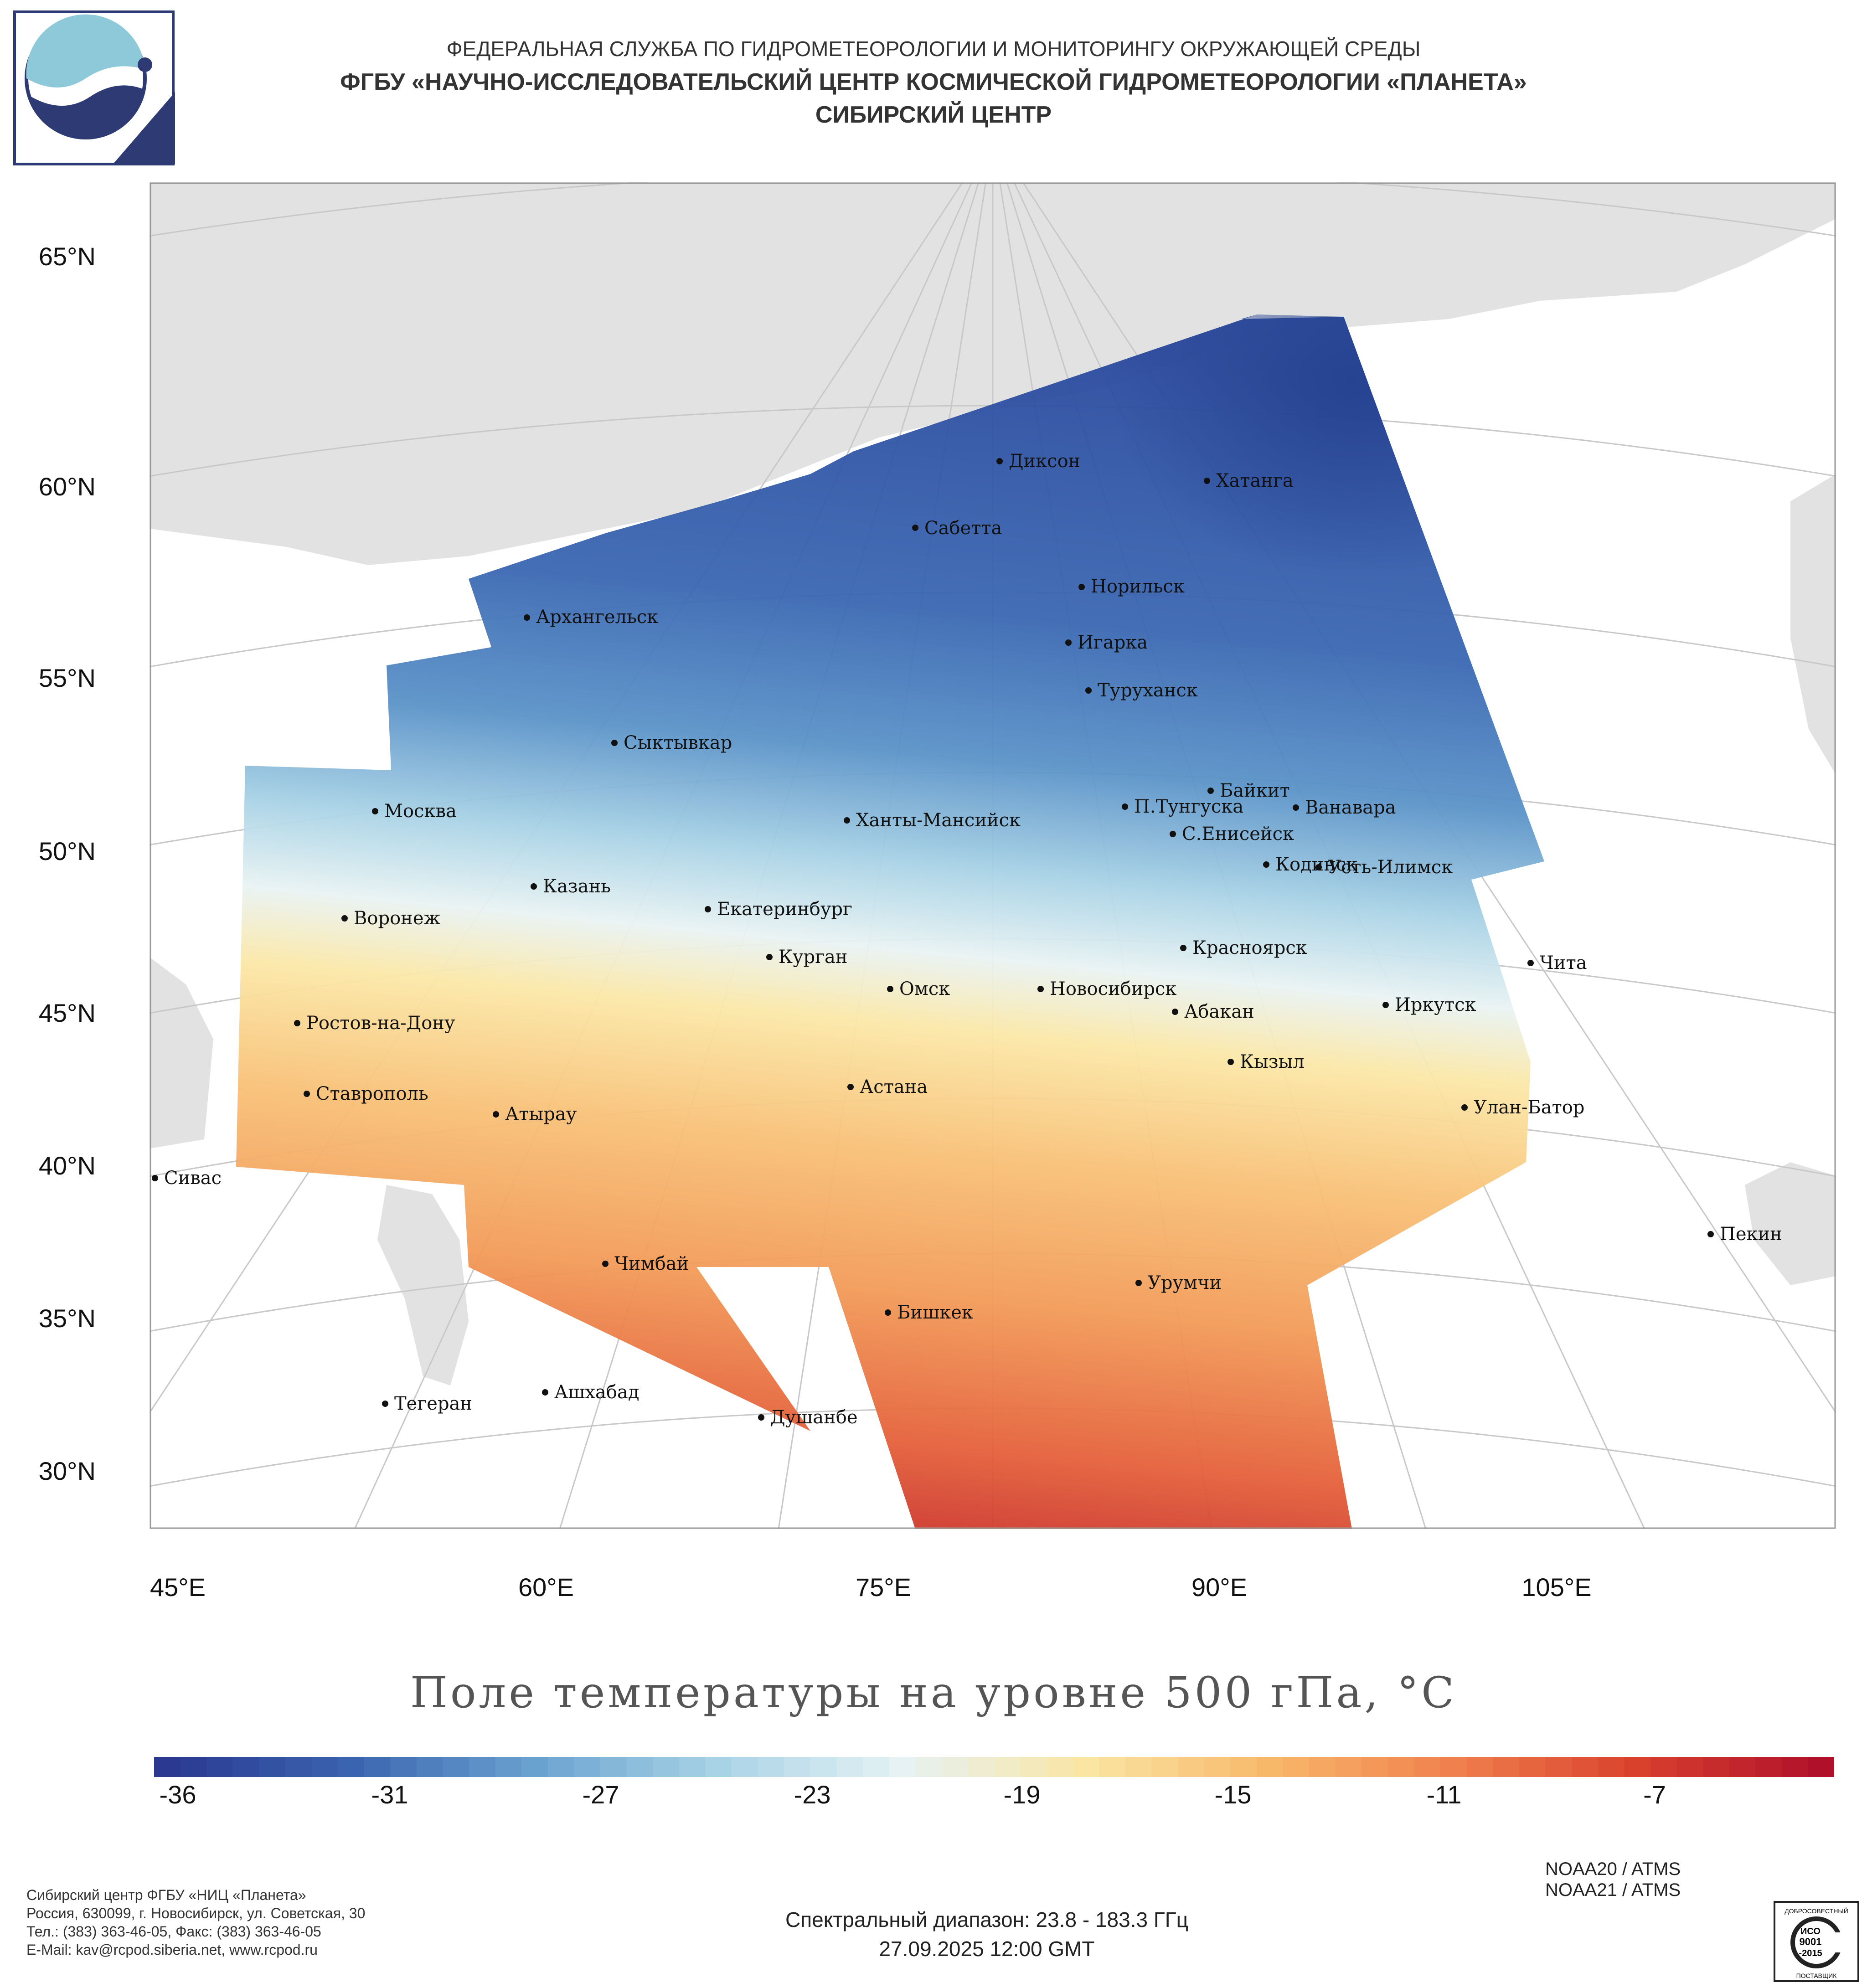  I want to click on svg-text: Пекин, so click(1751, 1234).